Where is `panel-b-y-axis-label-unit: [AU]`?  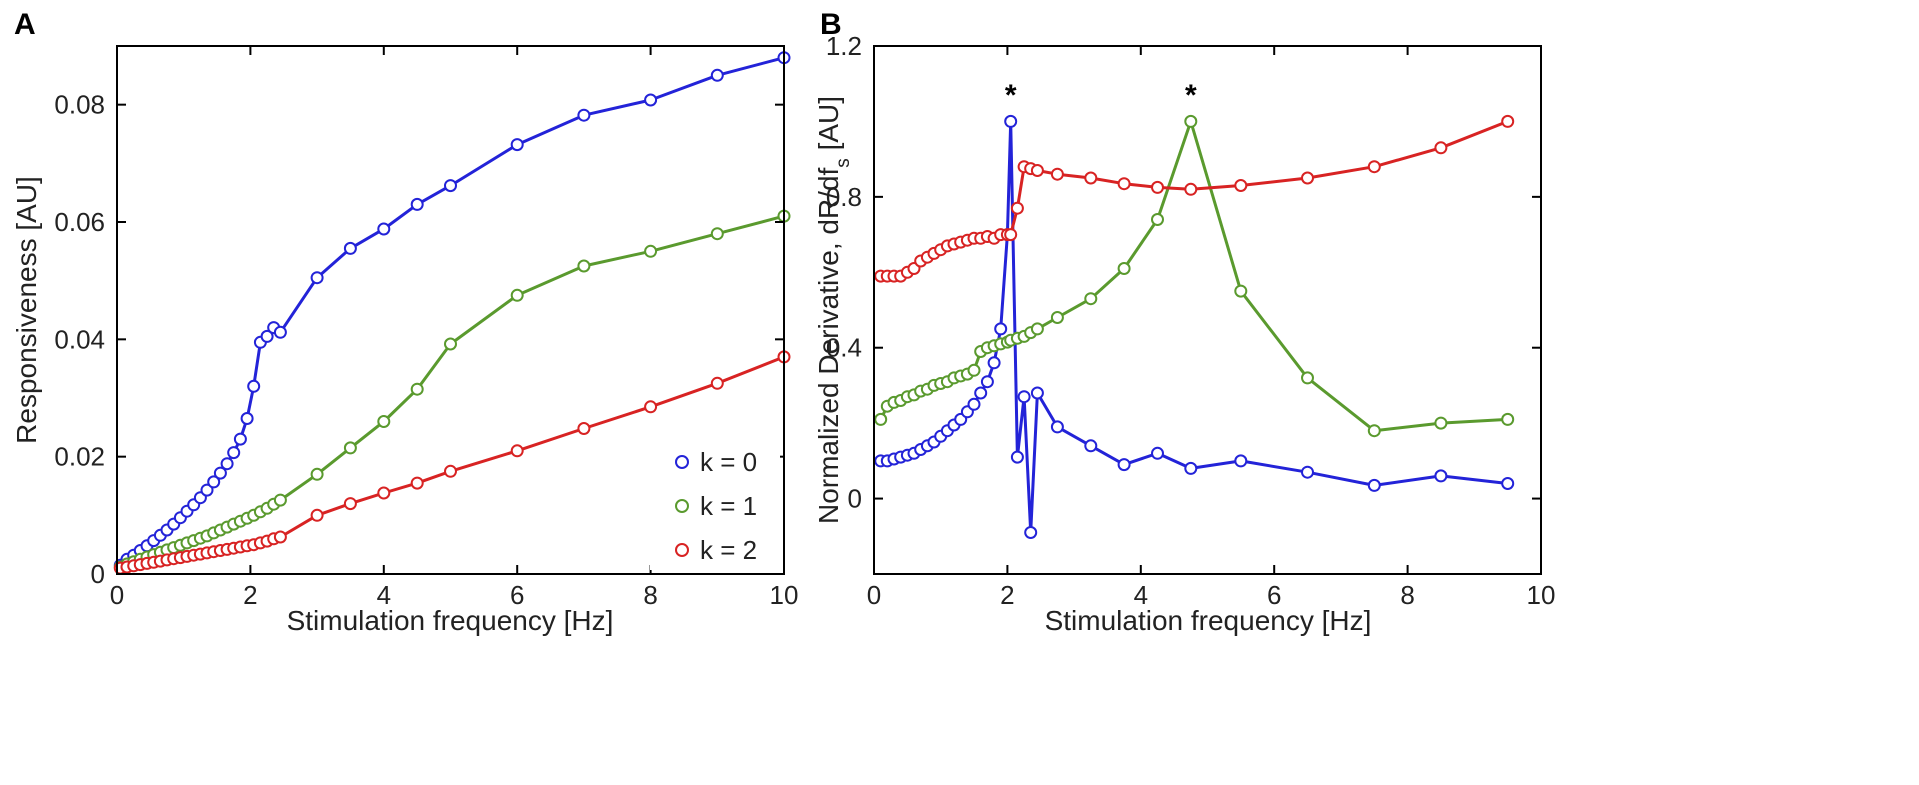
panel-b-y-axis-label-unit: [AU] is located at coordinates (828, 127).